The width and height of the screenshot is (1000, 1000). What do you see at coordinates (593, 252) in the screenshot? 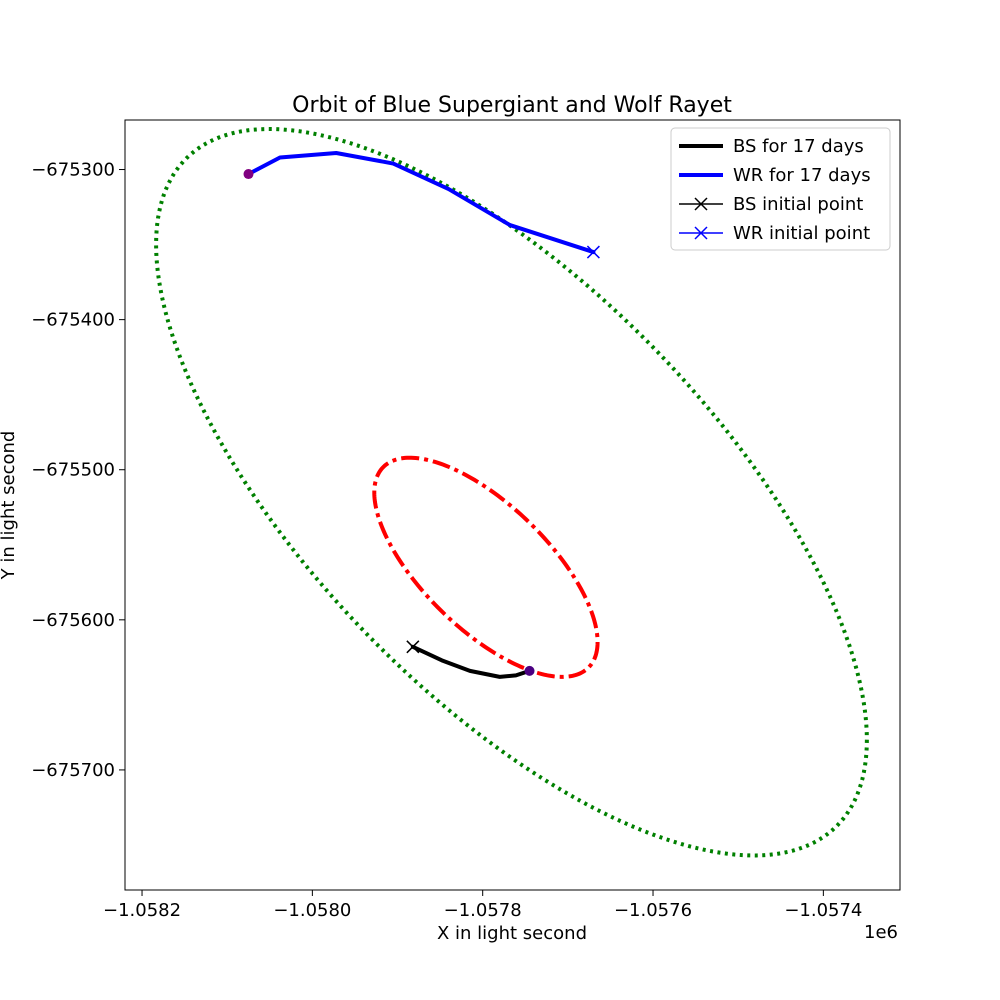
I see `wr-initial-point-marker` at bounding box center [593, 252].